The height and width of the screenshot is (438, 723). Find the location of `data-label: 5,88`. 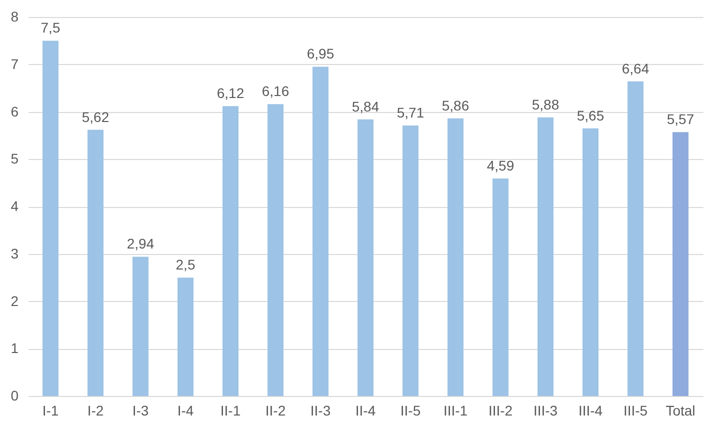

data-label: 5,88 is located at coordinates (546, 104).